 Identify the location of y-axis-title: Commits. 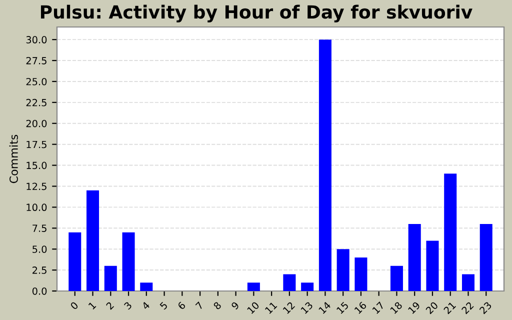
(13, 159).